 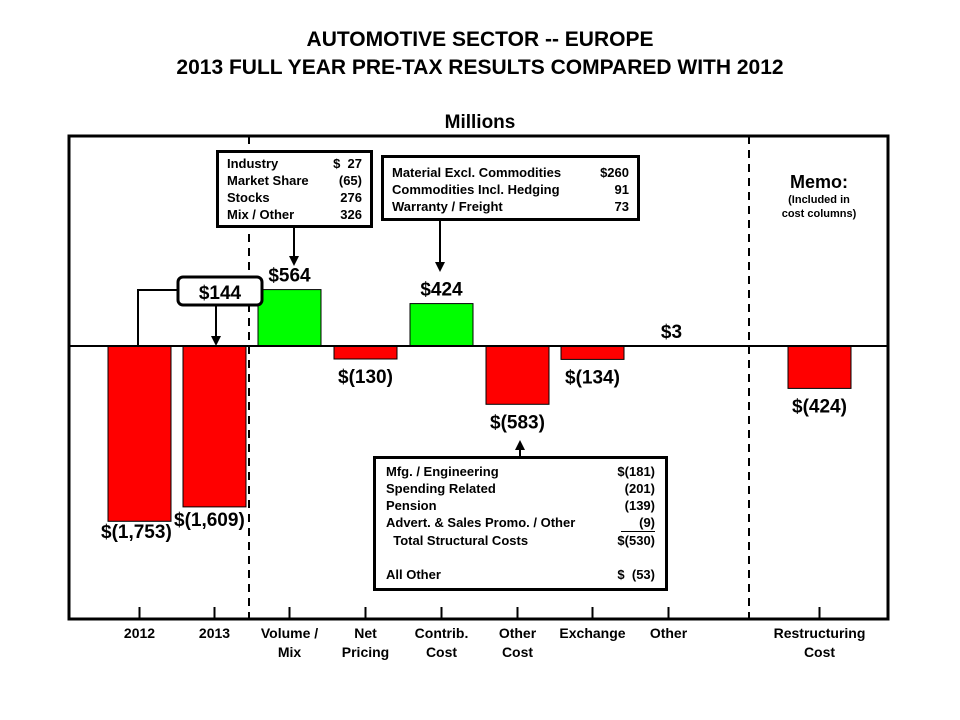 What do you see at coordinates (520, 574) in the screenshot?
I see `breakdown-row: All Other $ (53)` at bounding box center [520, 574].